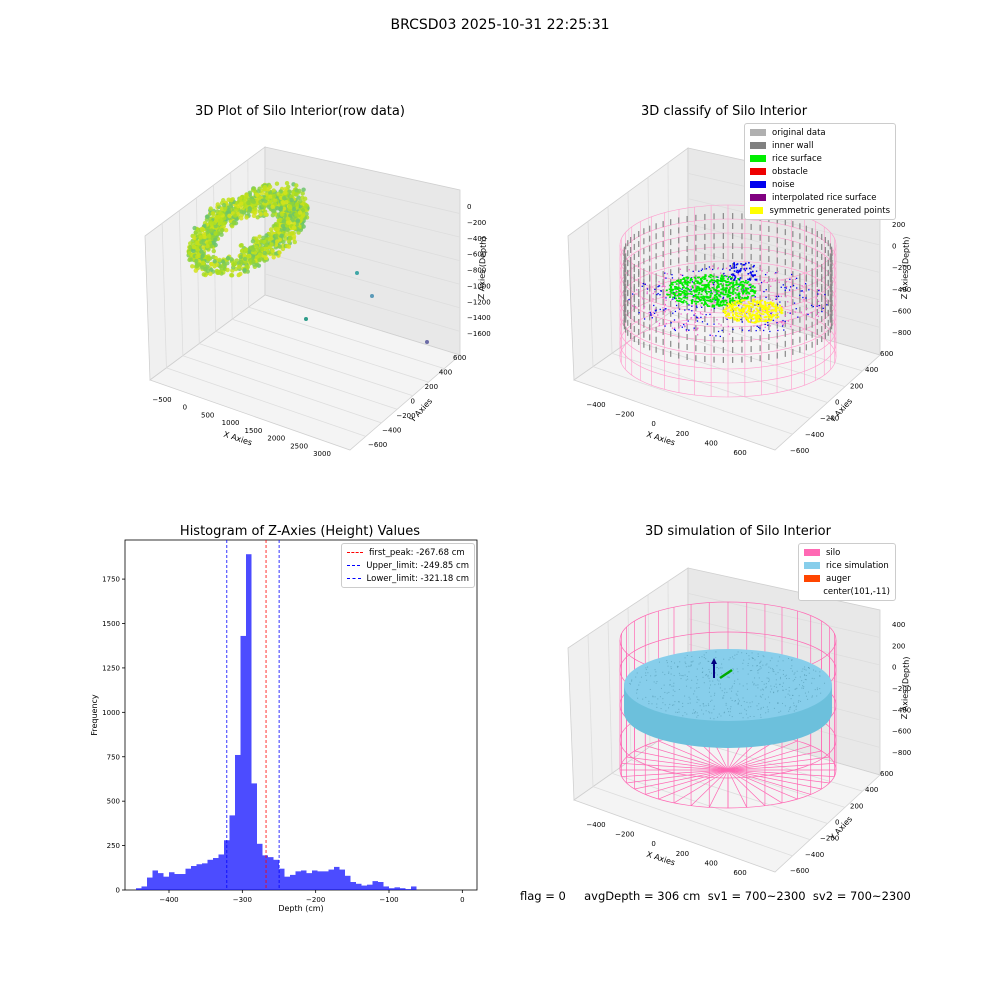 The height and width of the screenshot is (1000, 1000). Describe the element at coordinates (814, 855) in the screenshot. I see `simulation-y-tick: −400` at that location.